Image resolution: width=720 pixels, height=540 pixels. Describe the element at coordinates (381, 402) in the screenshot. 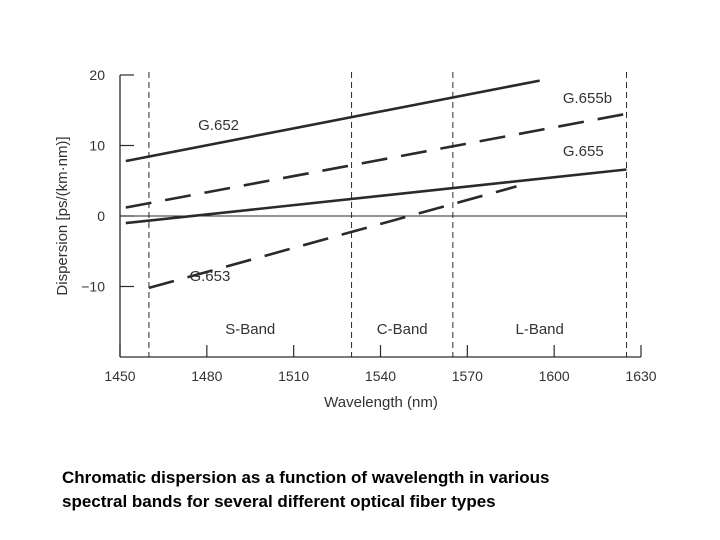

I see `x-axis-title: Wavelength (nm)` at that location.